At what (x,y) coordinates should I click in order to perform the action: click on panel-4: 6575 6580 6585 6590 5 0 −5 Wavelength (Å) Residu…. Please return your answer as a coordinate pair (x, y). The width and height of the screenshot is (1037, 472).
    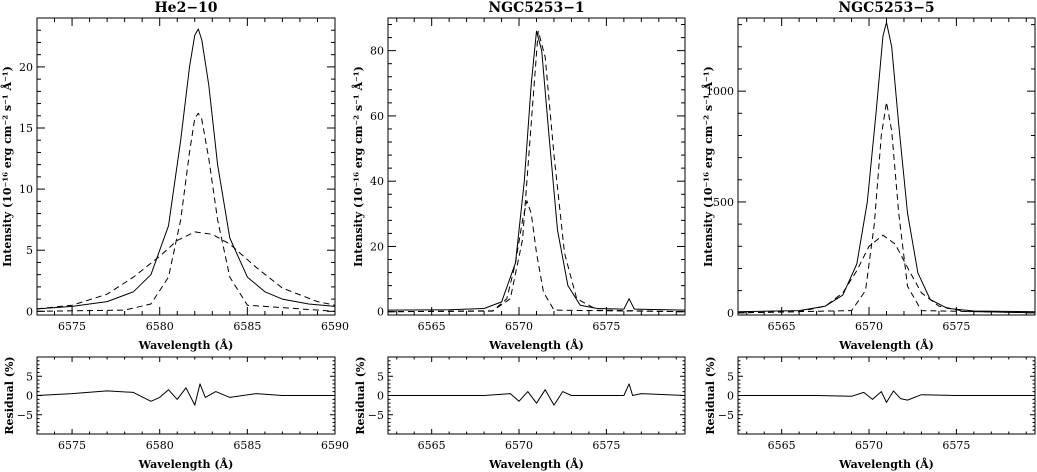
    Looking at the image, I should click on (176, 413).